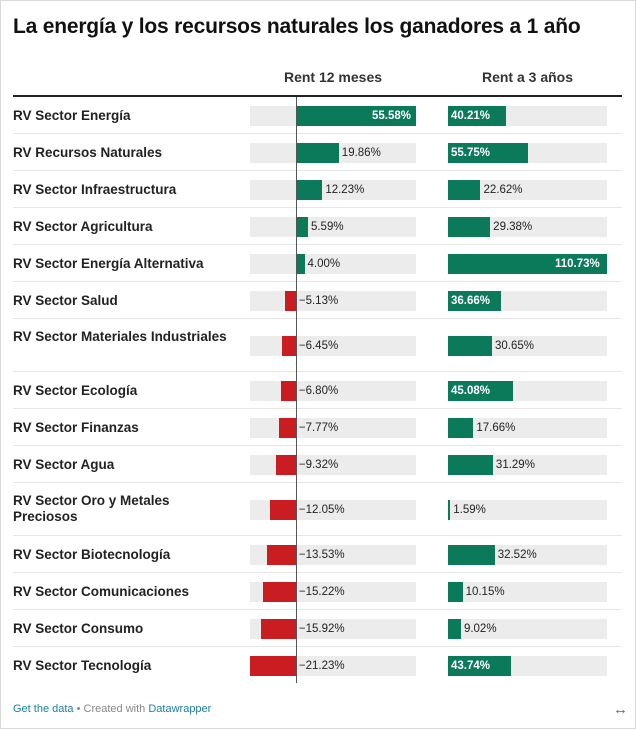  What do you see at coordinates (515, 345) in the screenshot?
I see `value-label-3-anos: 30.65%` at bounding box center [515, 345].